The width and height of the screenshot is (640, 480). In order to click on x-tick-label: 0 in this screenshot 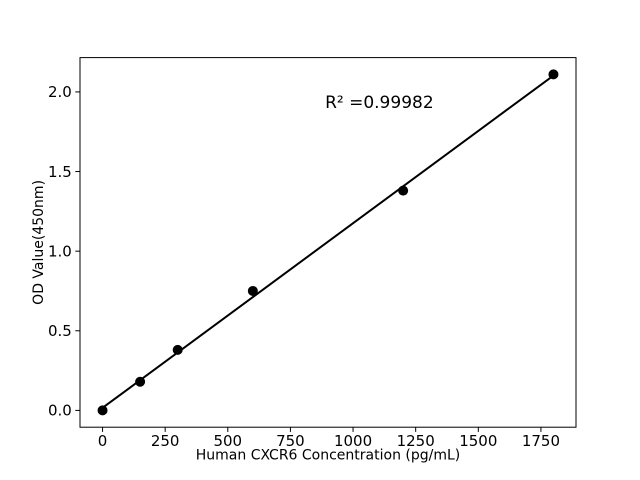, I will do `click(103, 441)`.